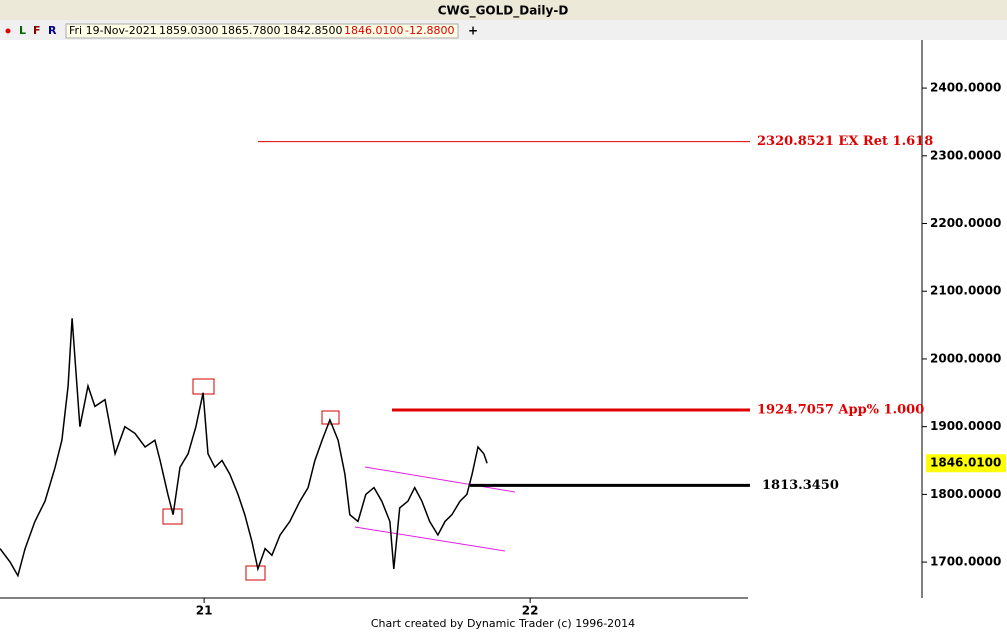 Image resolution: width=1007 pixels, height=636 pixels. Describe the element at coordinates (429, 30) in the screenshot. I see `info-change: -12.8800` at that location.